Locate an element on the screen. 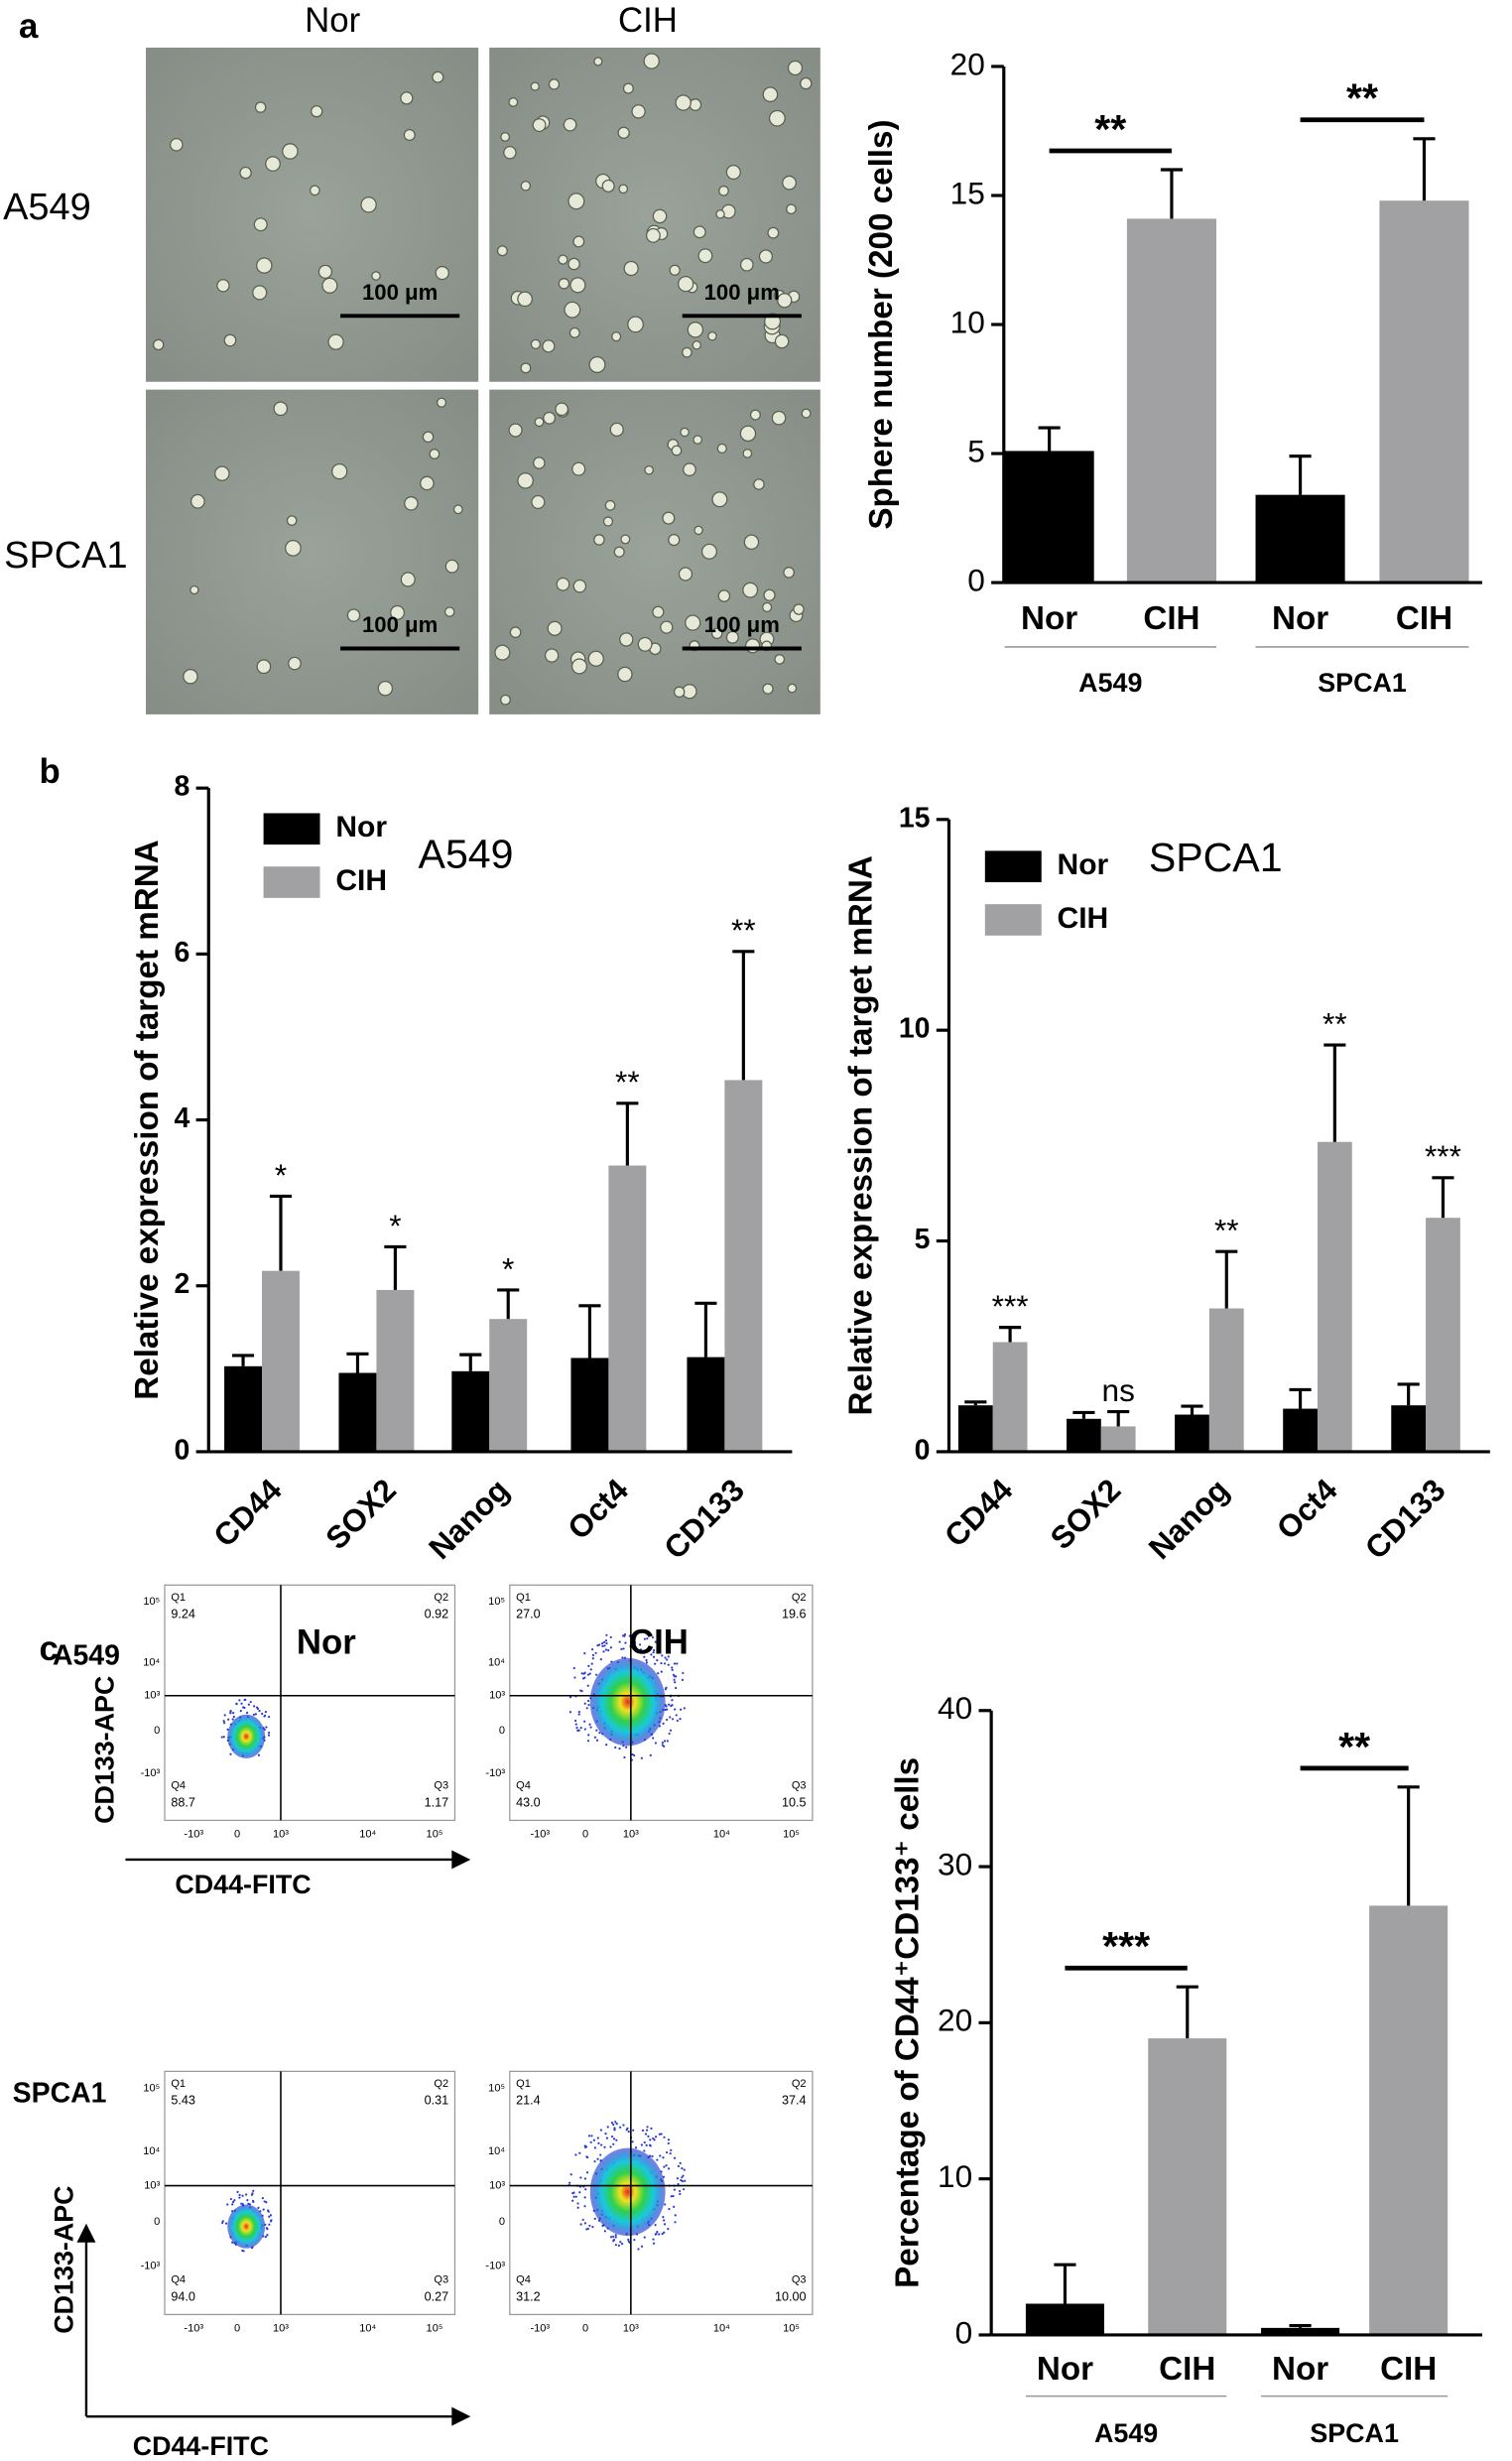 The width and height of the screenshot is (1512, 2461). y-tick-label: 15 is located at coordinates (915, 818).